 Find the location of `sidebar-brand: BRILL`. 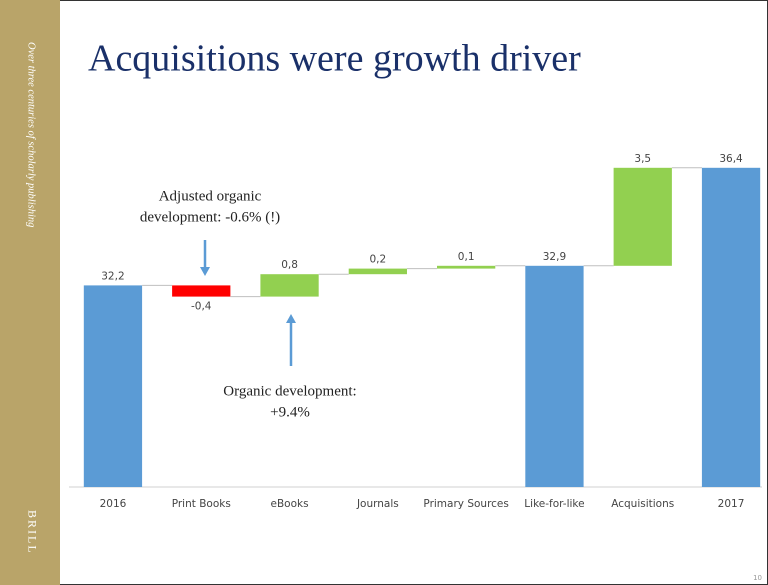

sidebar-brand: BRILL is located at coordinates (32, 532).